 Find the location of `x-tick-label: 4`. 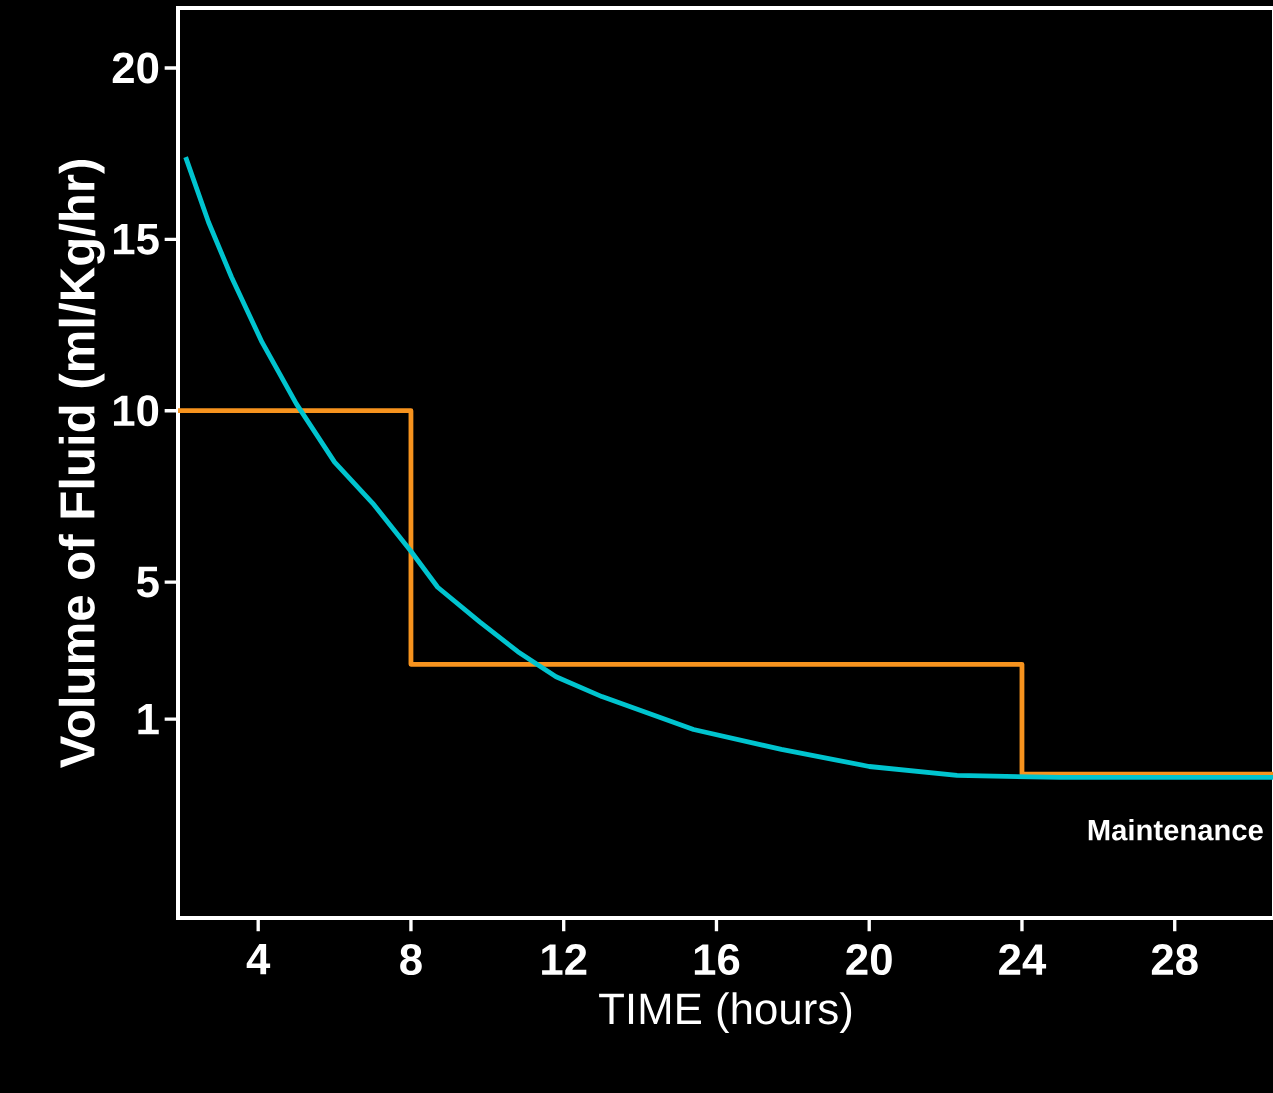

x-tick-label: 4 is located at coordinates (258, 959).